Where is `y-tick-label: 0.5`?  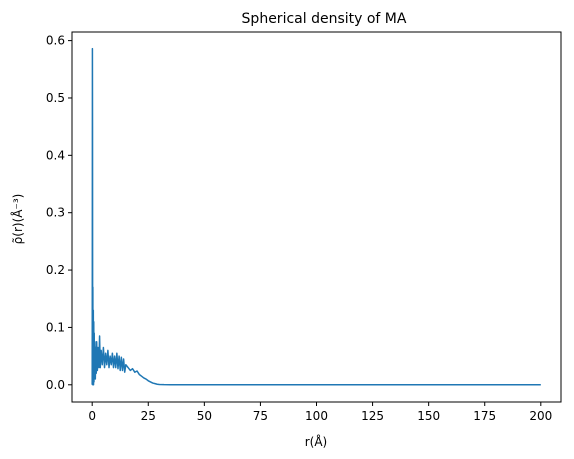 y-tick-label: 0.5 is located at coordinates (55, 98).